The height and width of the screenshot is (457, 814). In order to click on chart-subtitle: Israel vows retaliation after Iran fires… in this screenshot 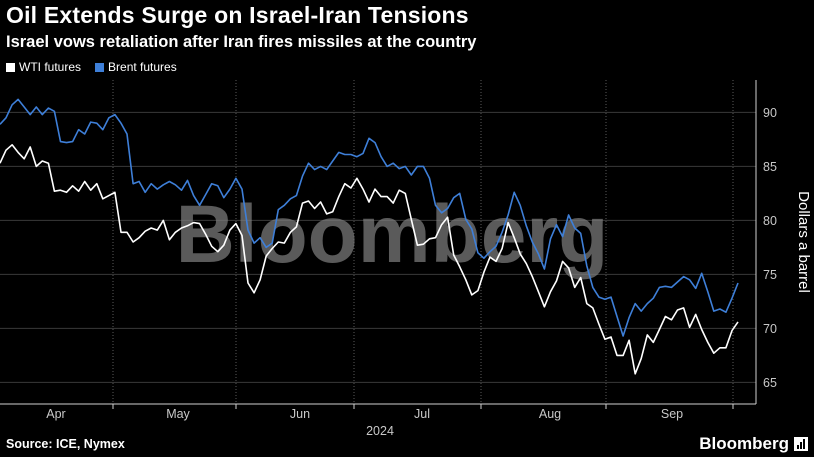, I will do `click(241, 42)`.